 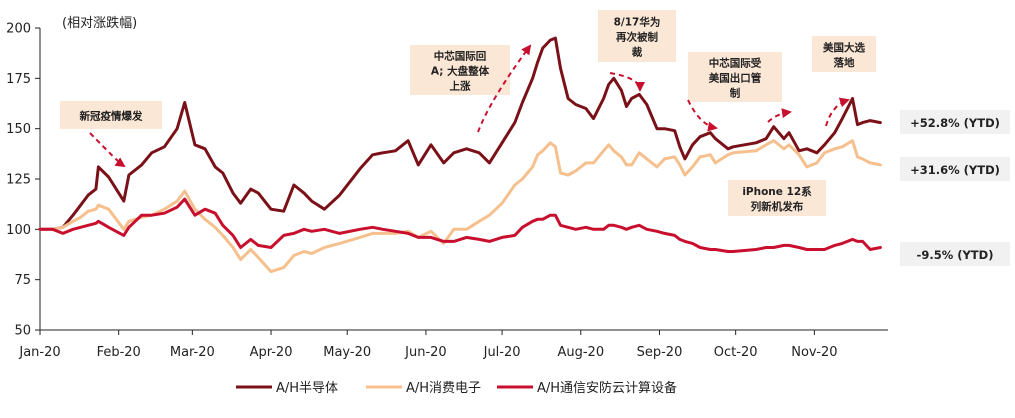 I want to click on y-tick-label: 125, so click(x=18, y=180).